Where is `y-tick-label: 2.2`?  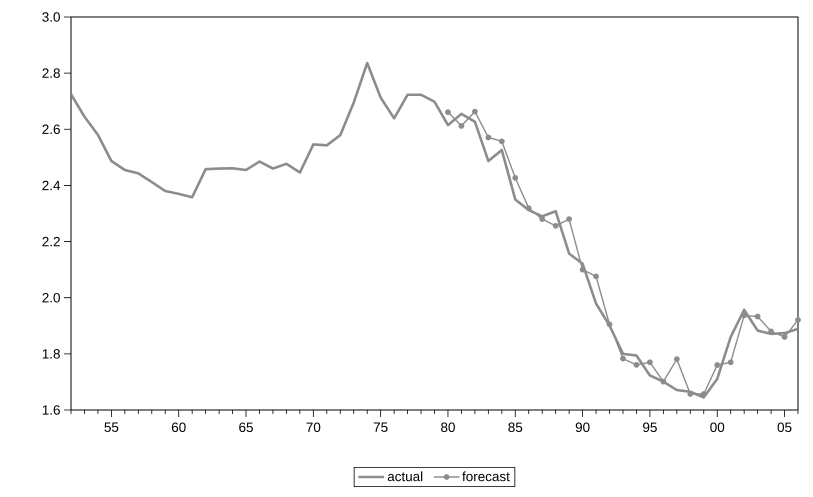 y-tick-label: 2.2 is located at coordinates (51, 241).